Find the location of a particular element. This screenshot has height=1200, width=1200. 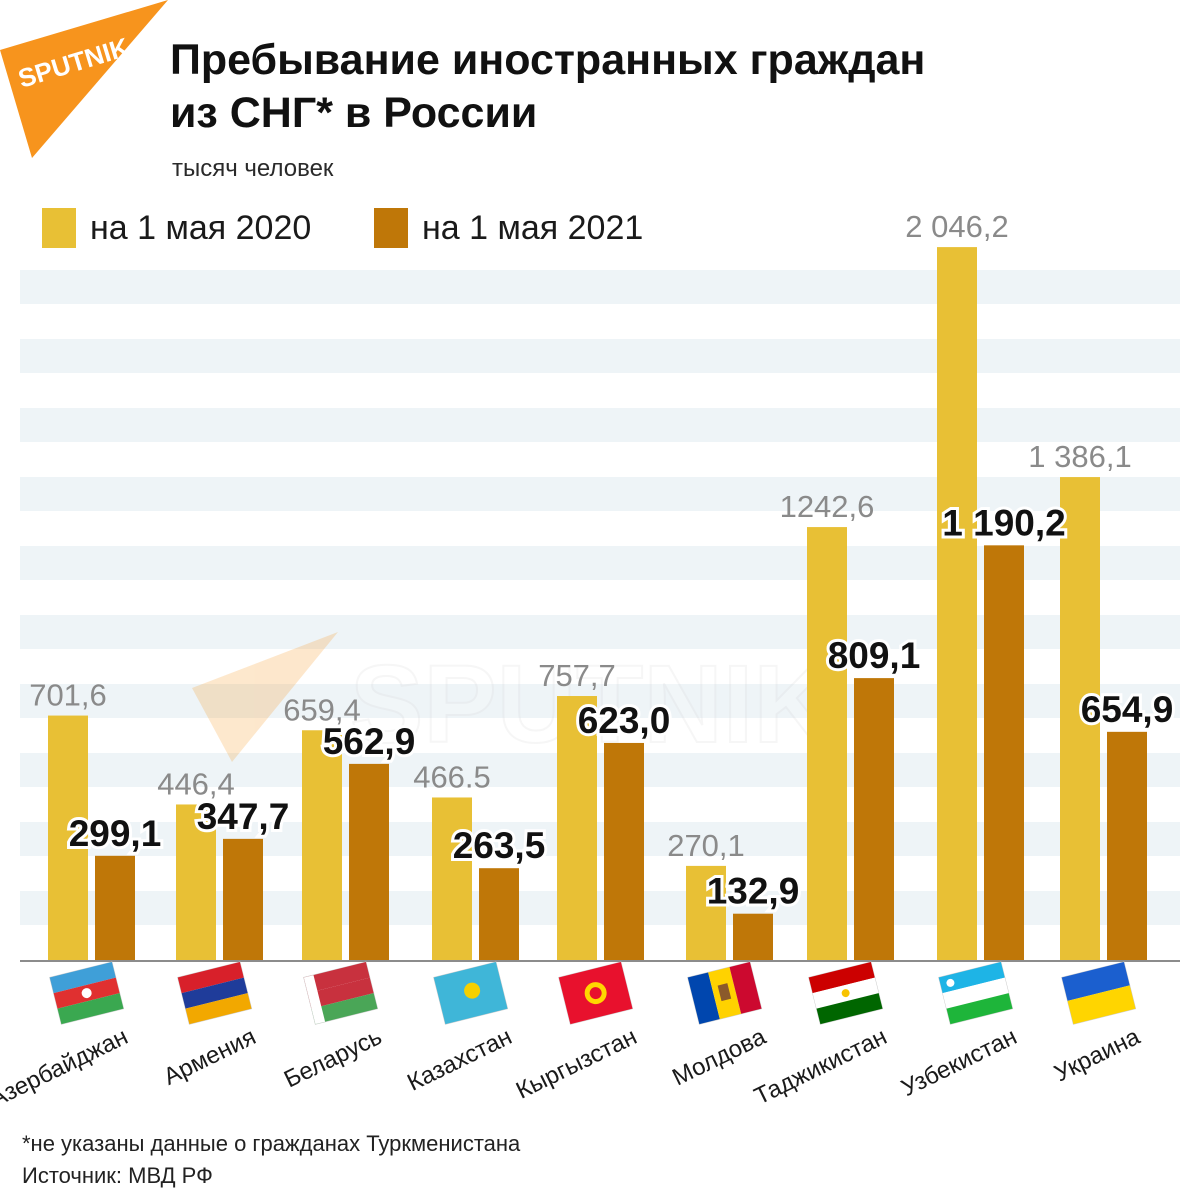

legend-label-2020: на 1 мая 2020 is located at coordinates (201, 227).